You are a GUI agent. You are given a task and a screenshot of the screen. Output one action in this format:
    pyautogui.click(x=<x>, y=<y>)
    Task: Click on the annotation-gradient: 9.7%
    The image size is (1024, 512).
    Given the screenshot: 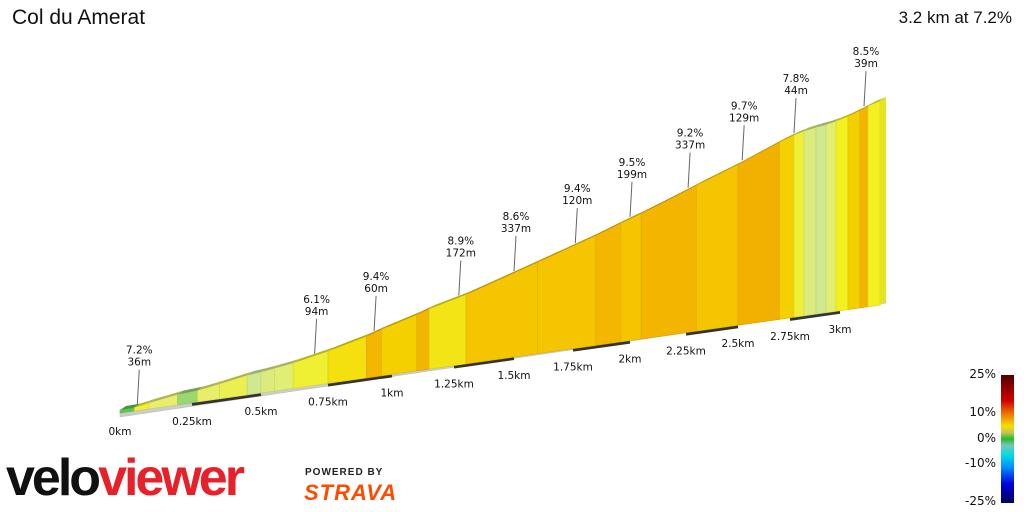 What is the action you would take?
    pyautogui.click(x=744, y=106)
    